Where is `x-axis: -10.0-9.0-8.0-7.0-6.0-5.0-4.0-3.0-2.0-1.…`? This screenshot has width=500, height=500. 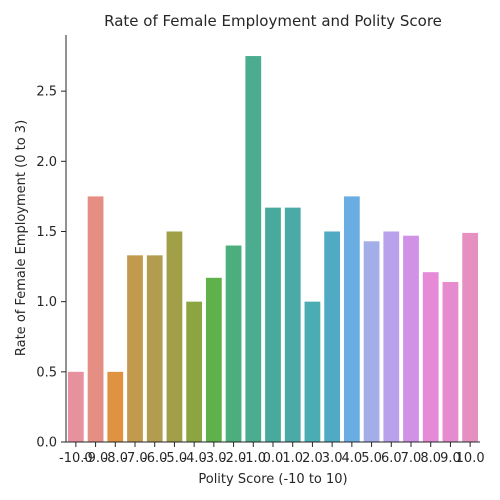 x-axis: -10.0-9.0-8.0-7.0-6.0-5.0-4.0-3.0-2.0-1.… is located at coordinates (272, 453).